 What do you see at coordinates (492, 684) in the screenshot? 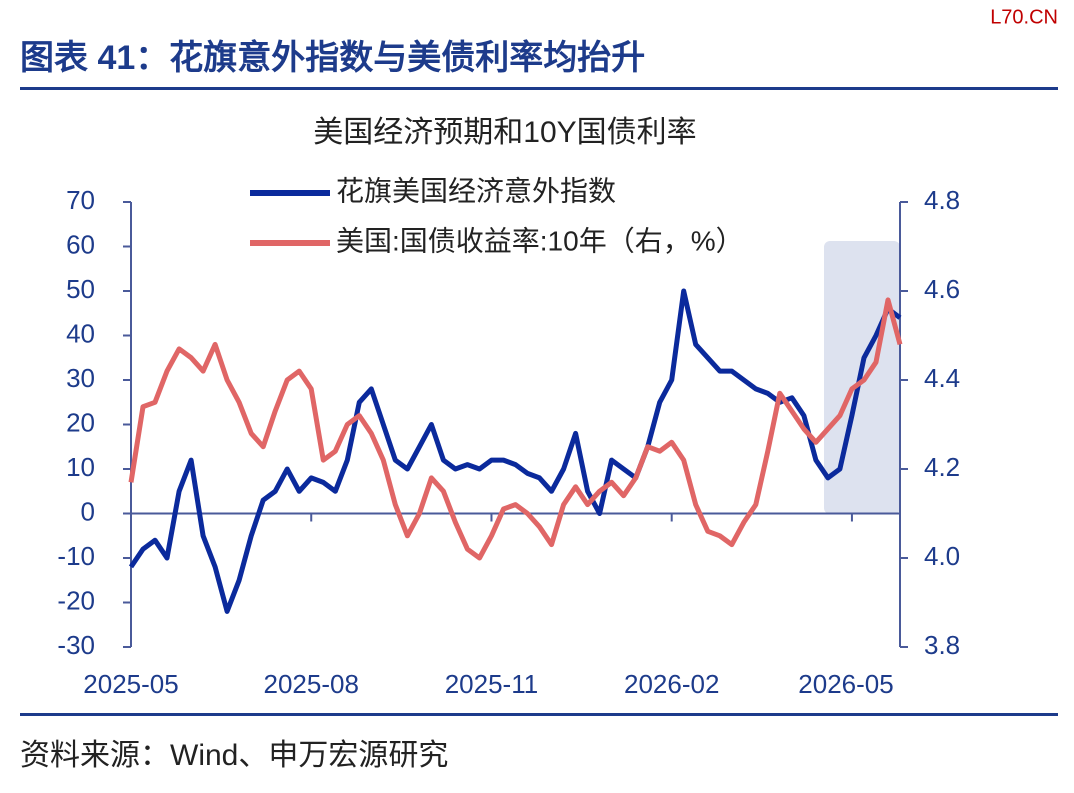
I see `x-tick-label: 2025-11` at bounding box center [492, 684].